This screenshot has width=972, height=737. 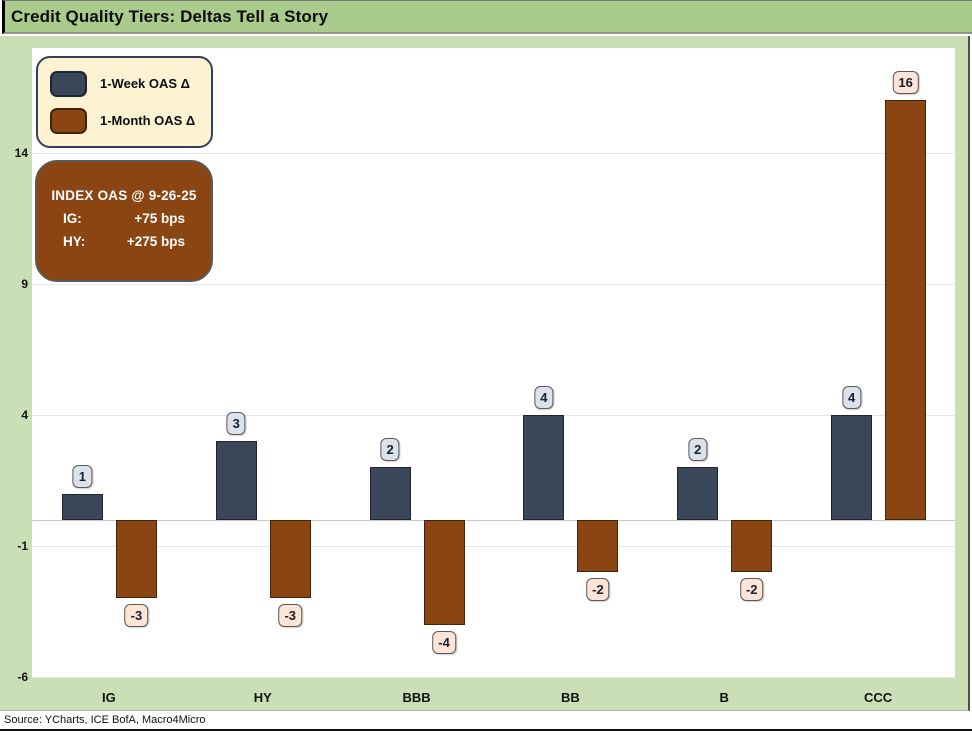 I want to click on annotation-row-hy: HY: +275 bps, so click(x=124, y=241).